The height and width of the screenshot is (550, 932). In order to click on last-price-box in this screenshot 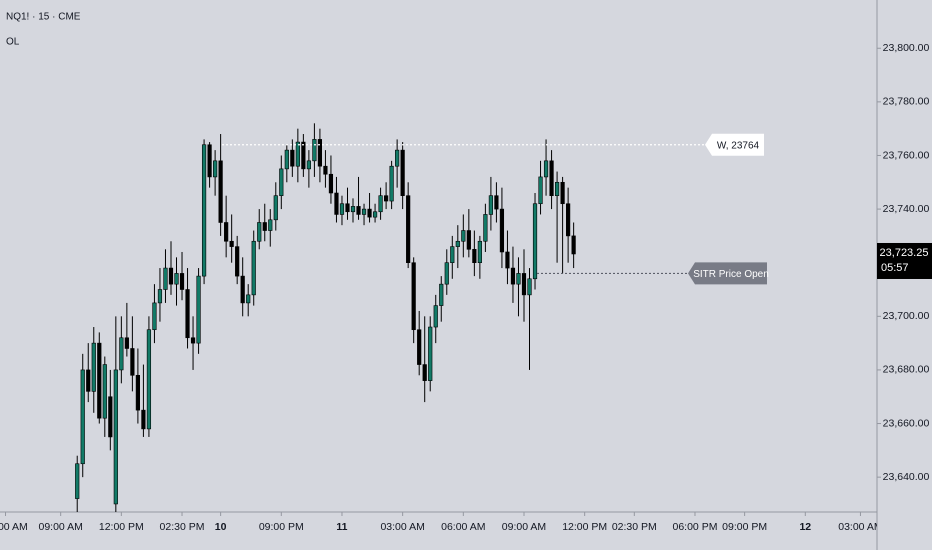, I will do `click(904, 260)`.